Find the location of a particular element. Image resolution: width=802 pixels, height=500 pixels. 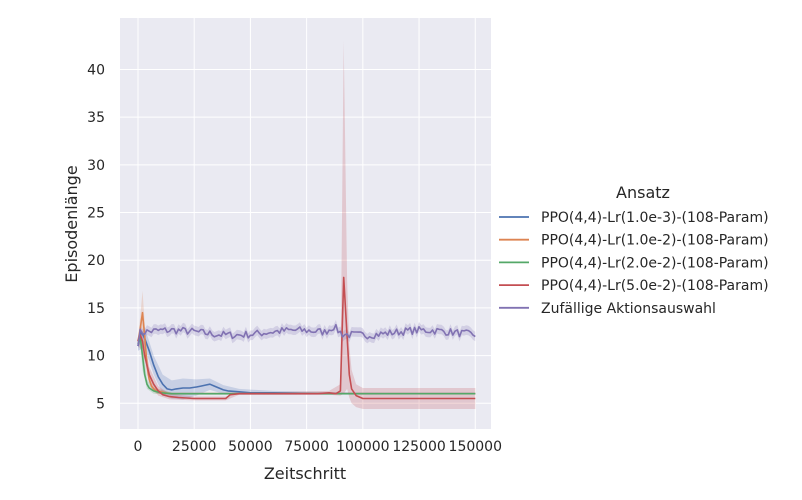

legend-label-3: PPO(4,4)-Lr(5.0e-2)-(108-Param) is located at coordinates (655, 286).